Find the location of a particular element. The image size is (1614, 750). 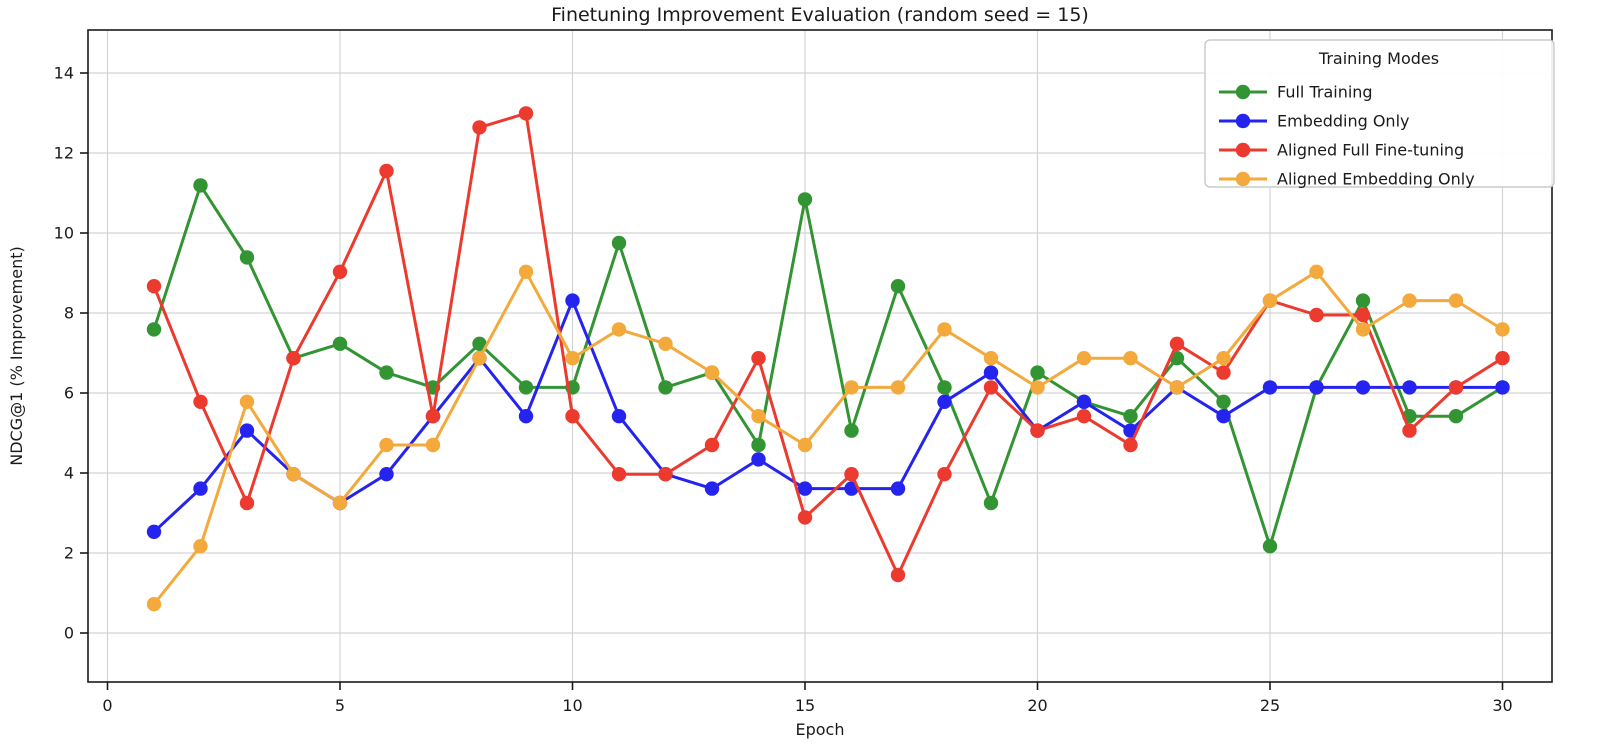

legend-item-full-training: Full Training is located at coordinates (1296, 92).